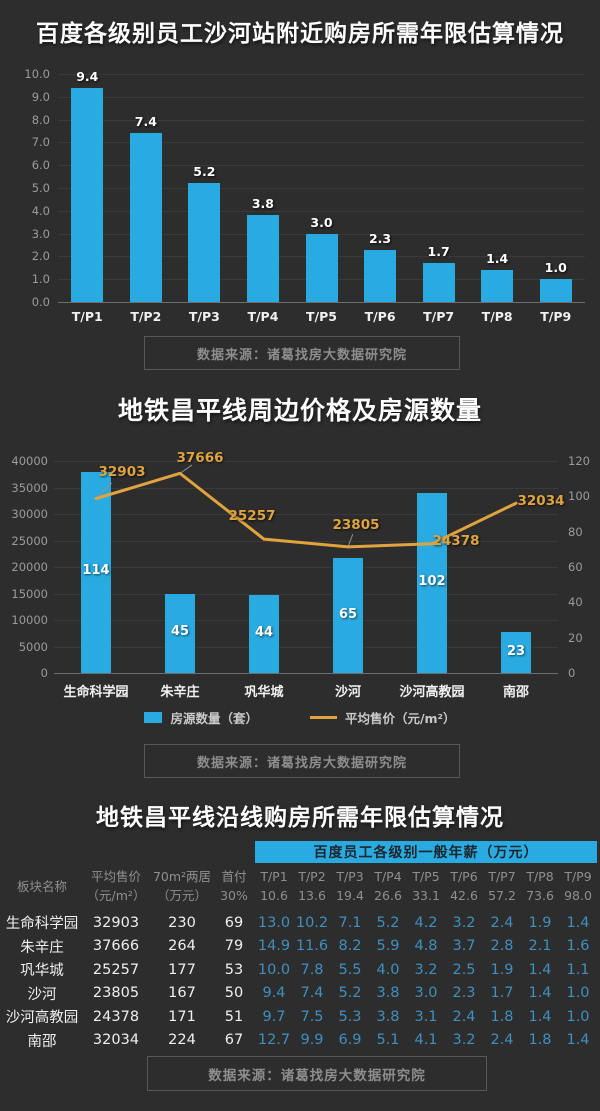  Describe the element at coordinates (274, 922) in the screenshot. I see `table-cell: 13.0` at that location.